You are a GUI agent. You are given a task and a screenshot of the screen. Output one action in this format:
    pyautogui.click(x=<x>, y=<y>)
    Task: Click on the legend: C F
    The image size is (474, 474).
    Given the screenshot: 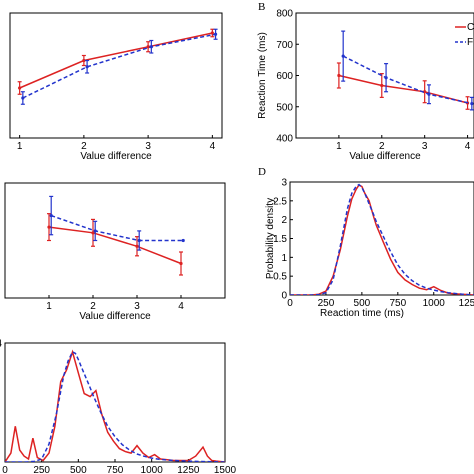 What is the action you would take?
    pyautogui.click(x=464, y=35)
    